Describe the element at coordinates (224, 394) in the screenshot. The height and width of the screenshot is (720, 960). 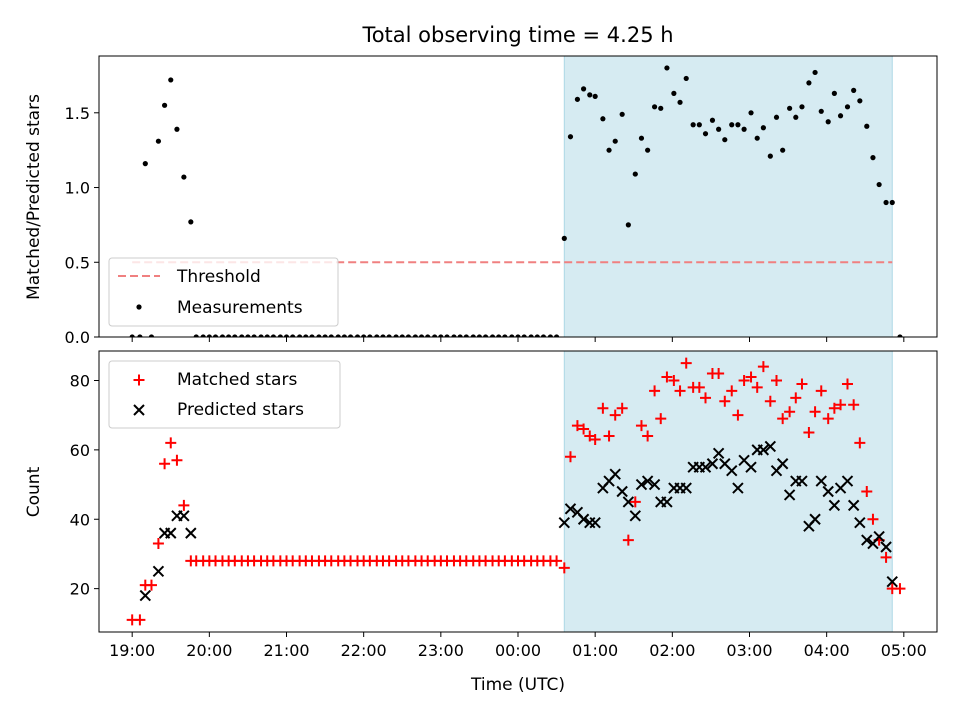
I see `bottom-legend-box` at that location.